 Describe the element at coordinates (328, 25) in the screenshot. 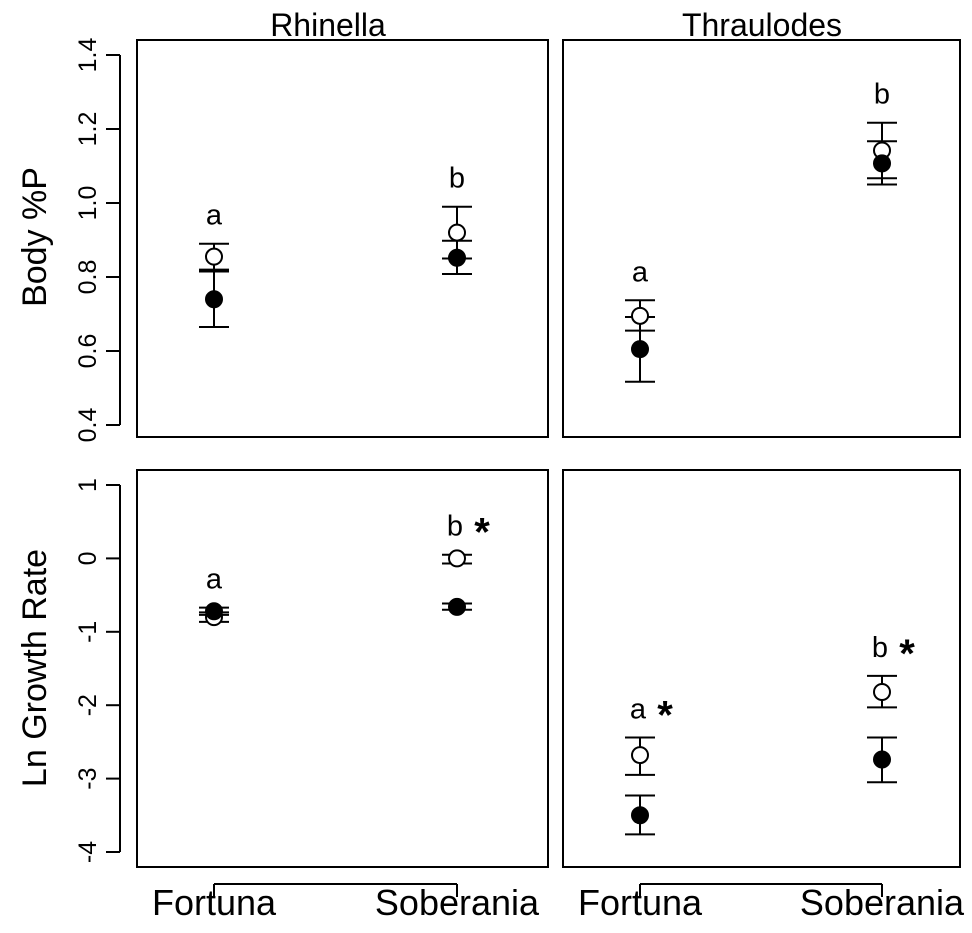

I see `title-rhinella: Rhinella` at that location.